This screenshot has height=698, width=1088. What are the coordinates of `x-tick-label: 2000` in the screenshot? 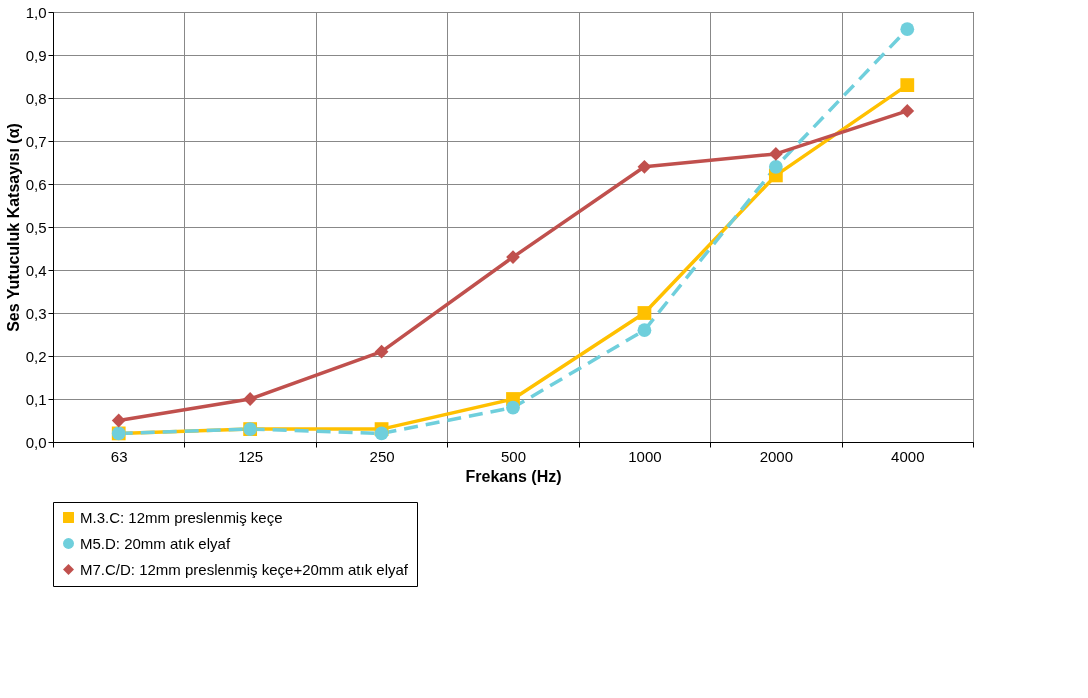 It's located at (776, 456).